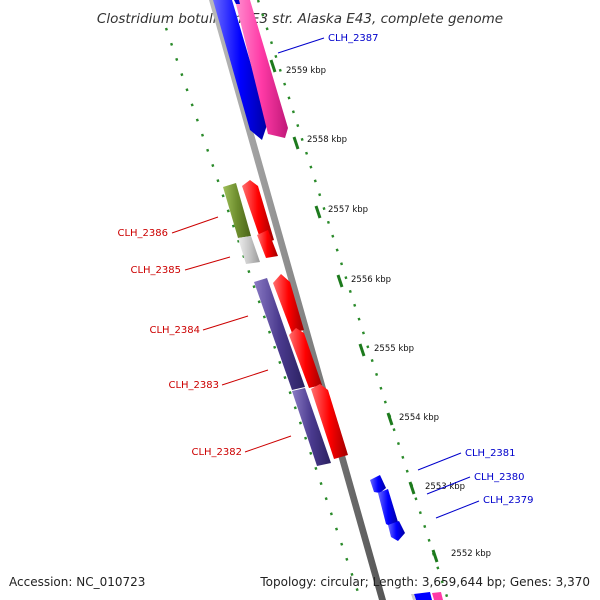  I want to click on scale-label: 2555 kbp, so click(394, 349).